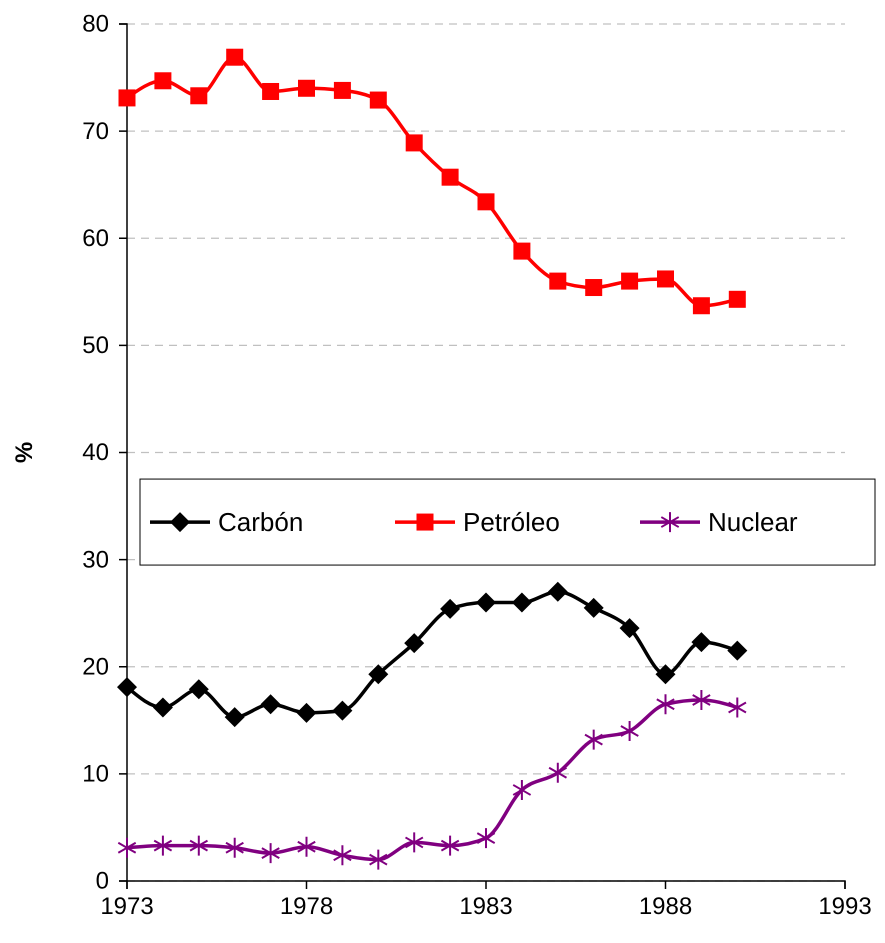  I want to click on y-tick-label: 80, so click(95, 24).